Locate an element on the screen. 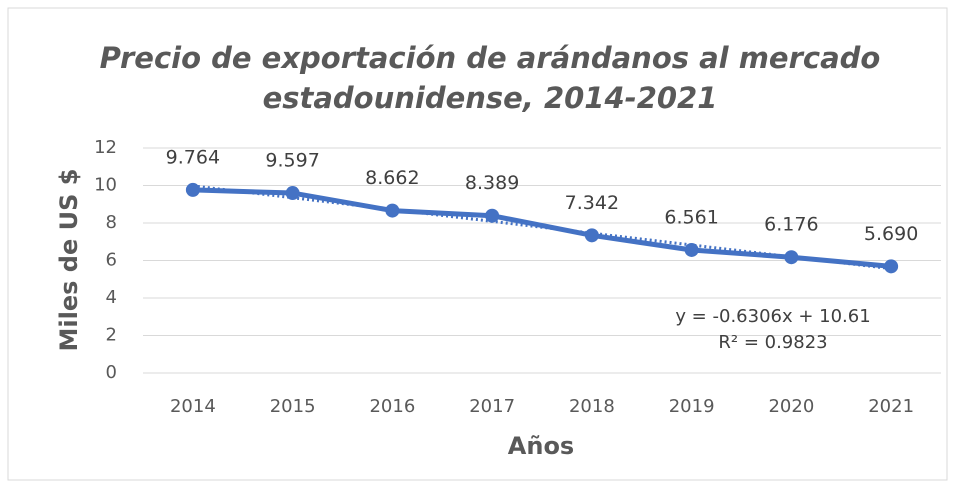 This screenshot has width=957, height=489. x-tick-label: 2021 is located at coordinates (891, 406).